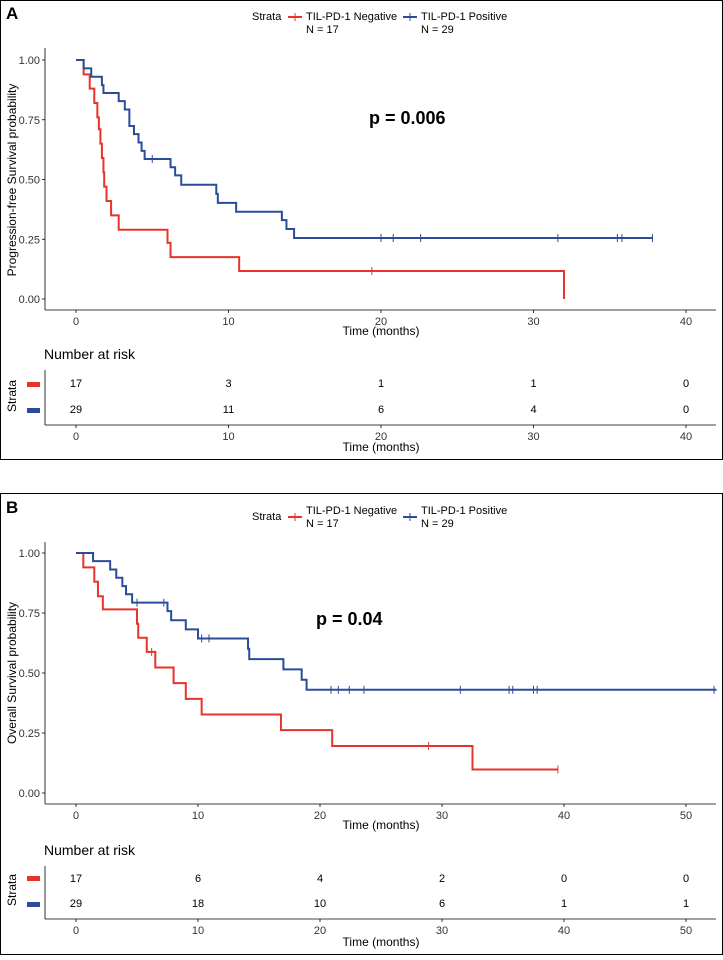 This screenshot has height=960, width=723. What do you see at coordinates (198, 904) in the screenshot?
I see `risk-count: 18` at bounding box center [198, 904].